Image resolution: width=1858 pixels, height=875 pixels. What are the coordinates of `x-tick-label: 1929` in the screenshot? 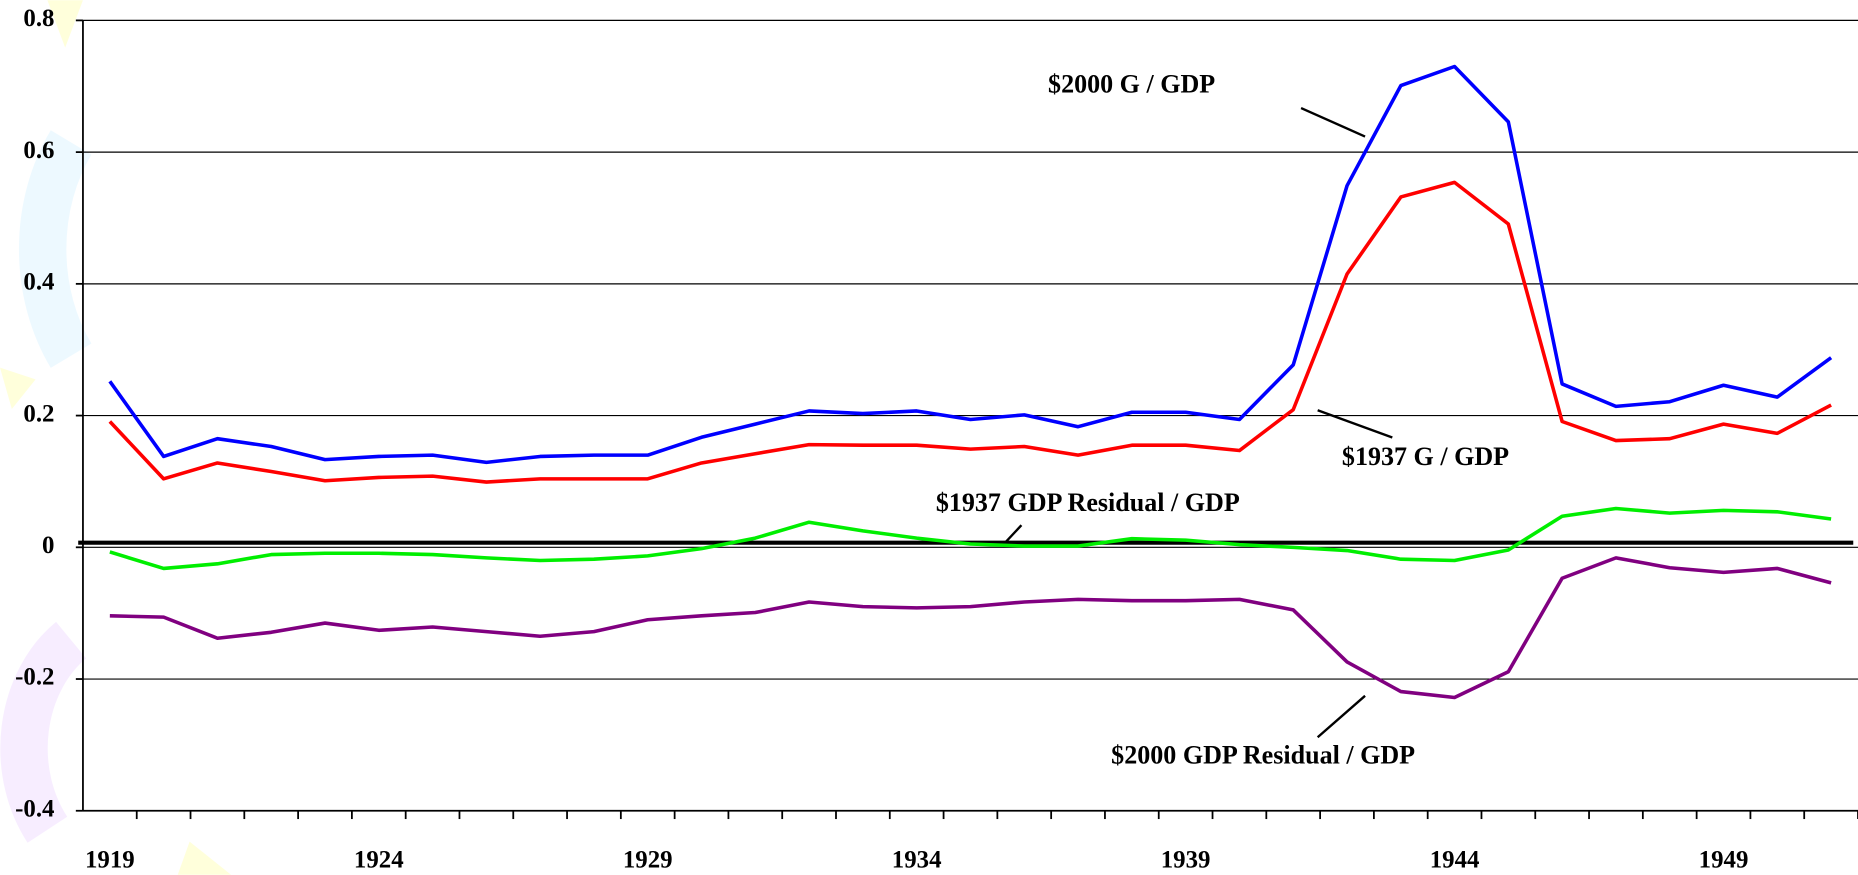 It's located at (648, 859).